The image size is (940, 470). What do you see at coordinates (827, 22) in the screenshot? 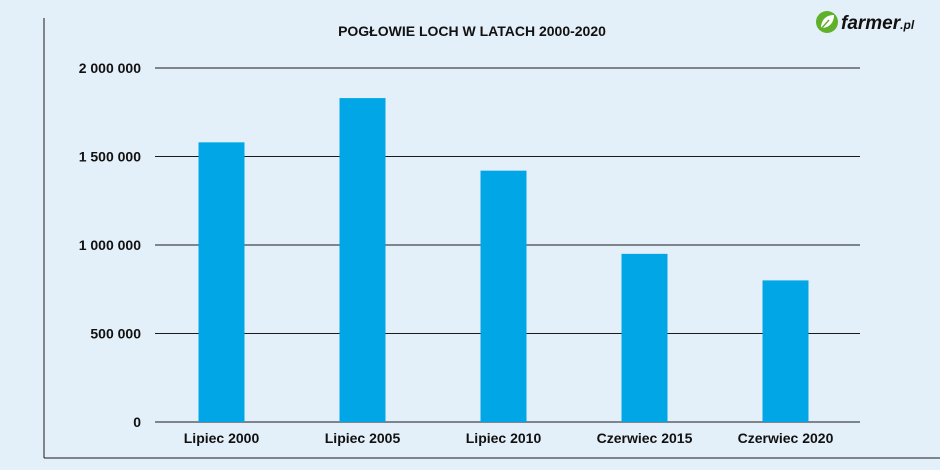
I see `leaf-icon` at bounding box center [827, 22].